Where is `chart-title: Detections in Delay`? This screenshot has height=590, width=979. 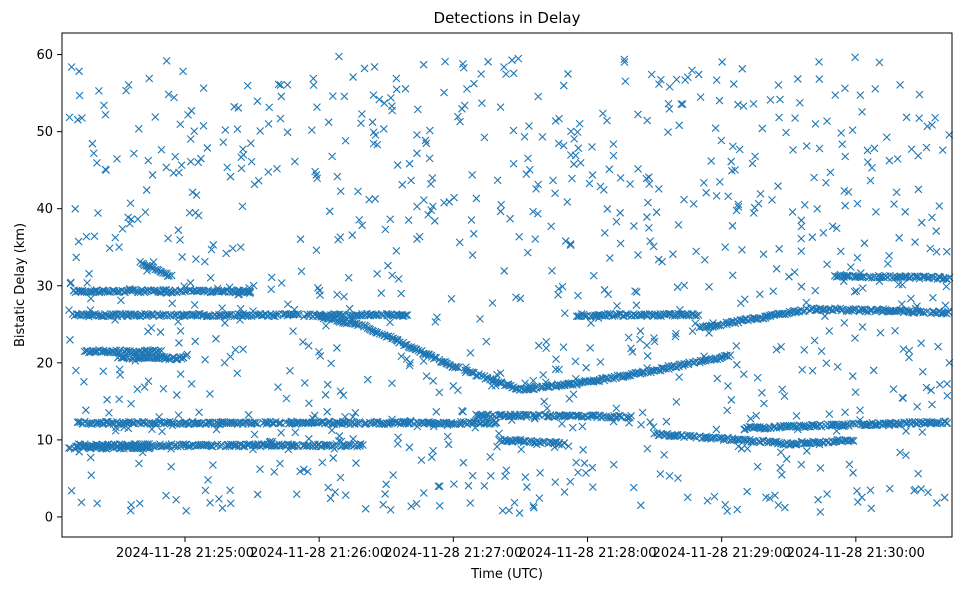
chart-title: Detections in Delay is located at coordinates (507, 18).